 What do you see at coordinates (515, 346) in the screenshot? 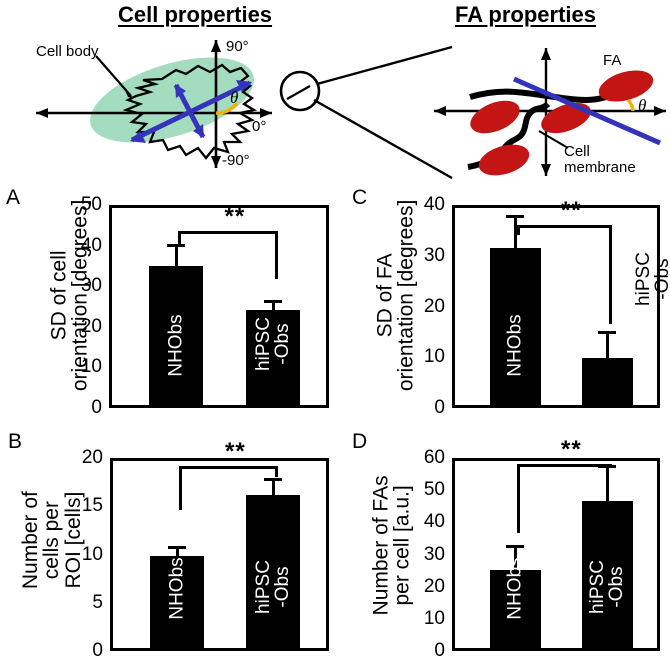
I see `bar-label-C-0: NHObs` at bounding box center [515, 346].